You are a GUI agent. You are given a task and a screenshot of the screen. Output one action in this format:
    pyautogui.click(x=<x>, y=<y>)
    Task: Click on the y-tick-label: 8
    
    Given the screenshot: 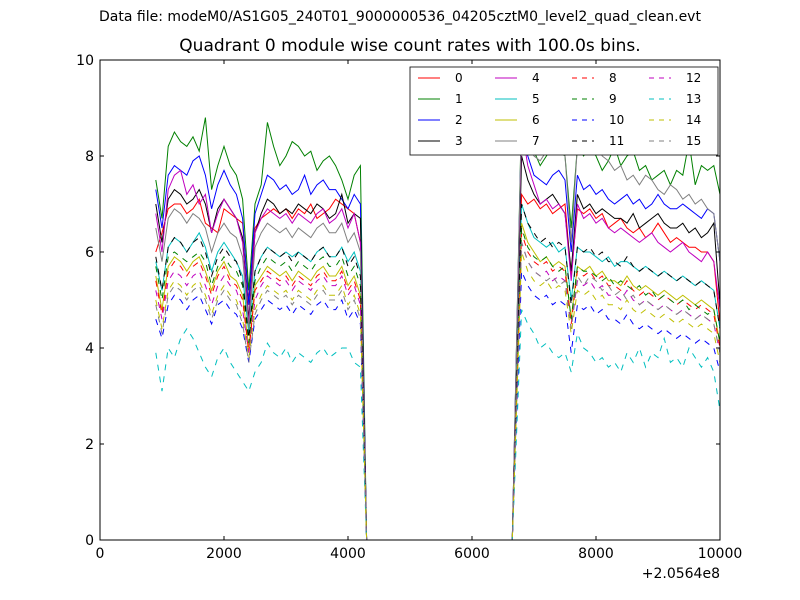 What is the action you would take?
    pyautogui.click(x=89, y=157)
    